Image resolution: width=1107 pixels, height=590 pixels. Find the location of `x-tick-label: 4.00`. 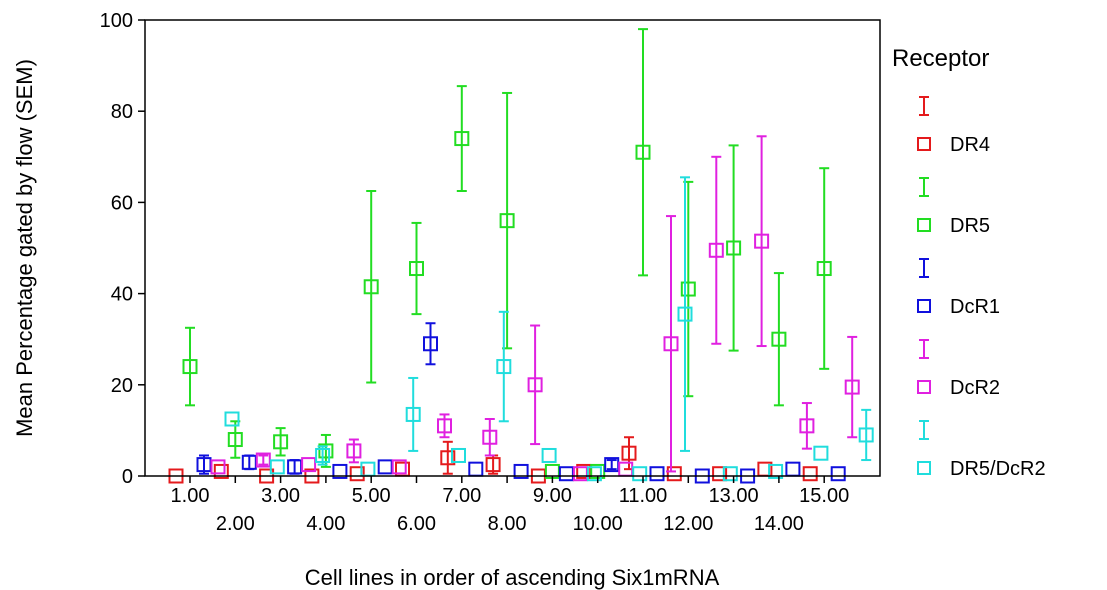

x-tick-label: 4.00 is located at coordinates (325, 524).